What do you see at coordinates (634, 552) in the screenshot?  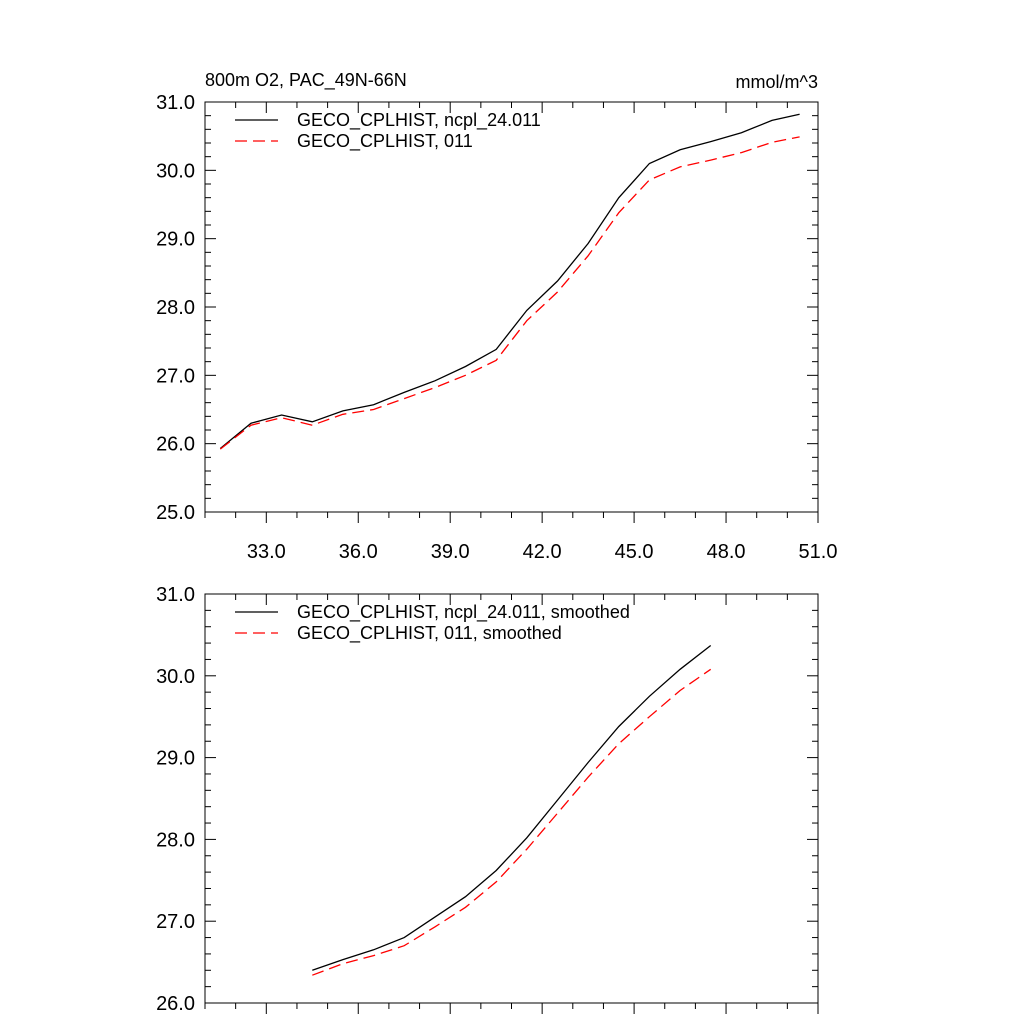 I see `x-tick-label: 45.0` at bounding box center [634, 552].